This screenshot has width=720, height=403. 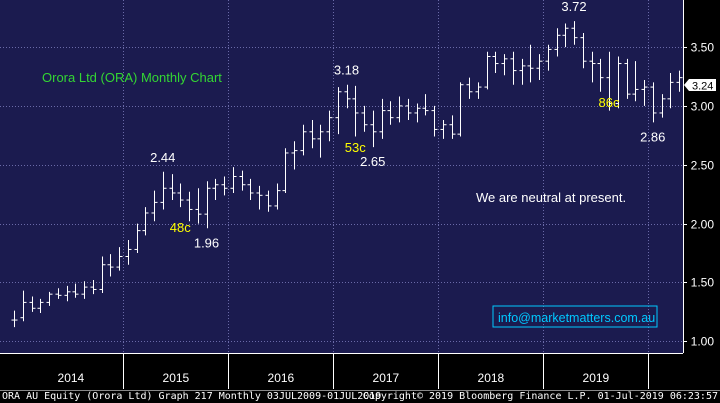 What do you see at coordinates (551, 197) in the screenshot?
I see `comment-text: We are neutral at present.` at bounding box center [551, 197].